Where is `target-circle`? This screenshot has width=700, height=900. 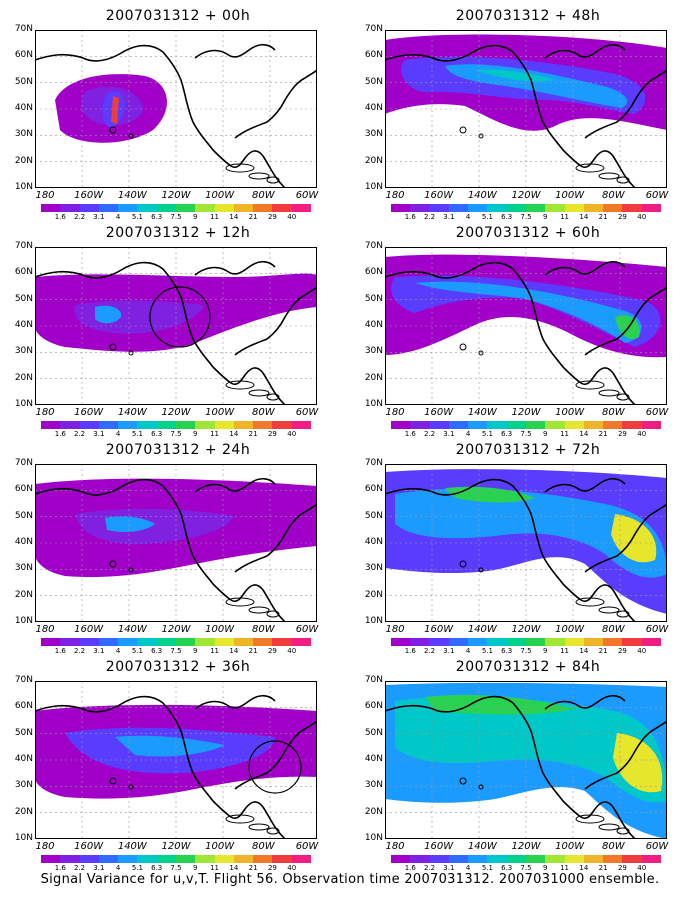
target-circle is located at coordinates (180, 317).